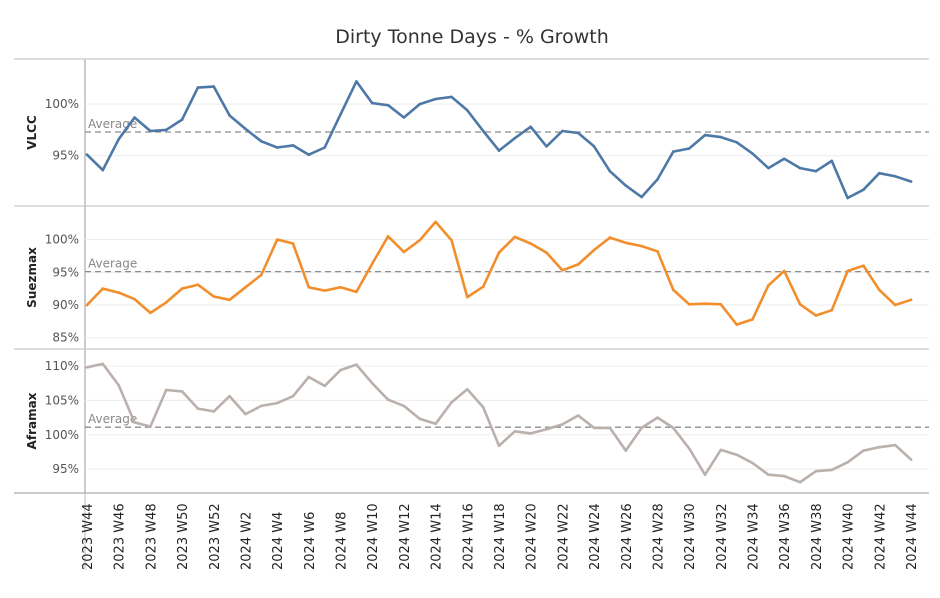 This screenshot has height=598, width=940. I want to click on y-tick-label: 90%, so click(65, 305).